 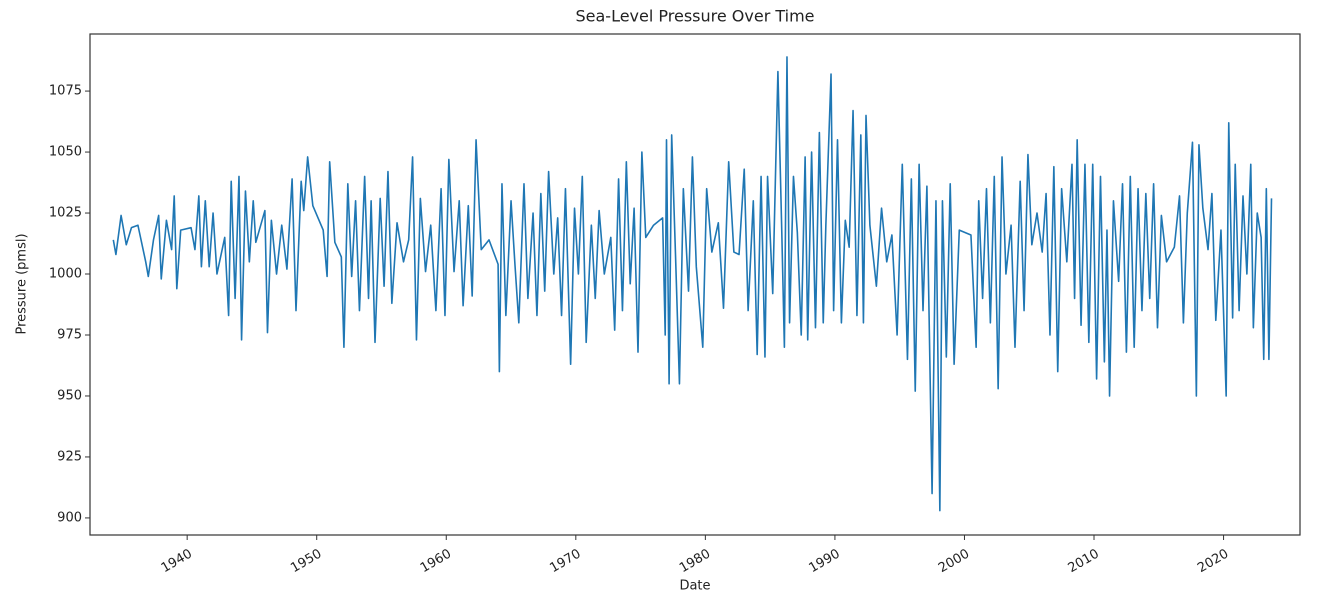 I want to click on x-tick-label: 1980, so click(x=695, y=562).